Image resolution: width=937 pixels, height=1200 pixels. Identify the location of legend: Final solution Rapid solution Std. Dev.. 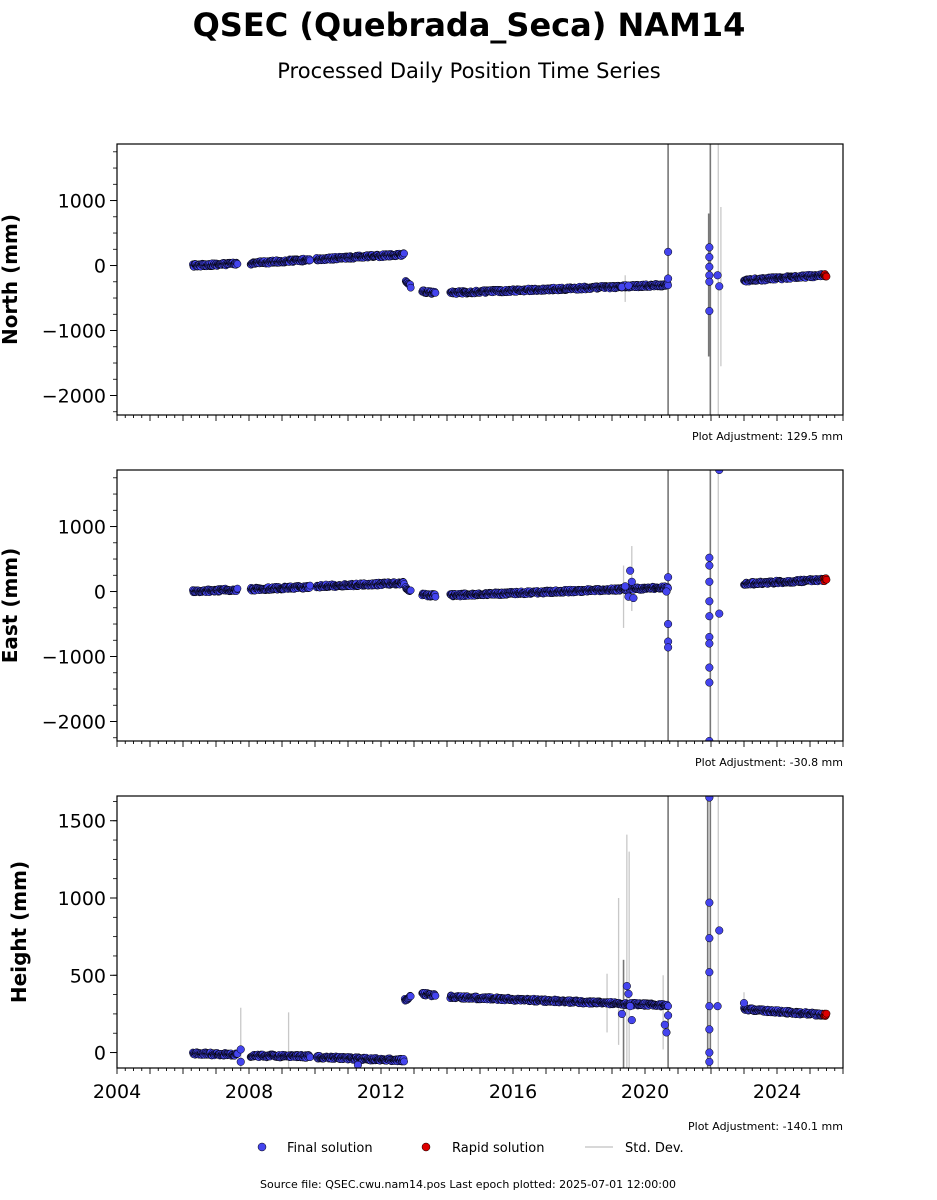
(470, 1148).